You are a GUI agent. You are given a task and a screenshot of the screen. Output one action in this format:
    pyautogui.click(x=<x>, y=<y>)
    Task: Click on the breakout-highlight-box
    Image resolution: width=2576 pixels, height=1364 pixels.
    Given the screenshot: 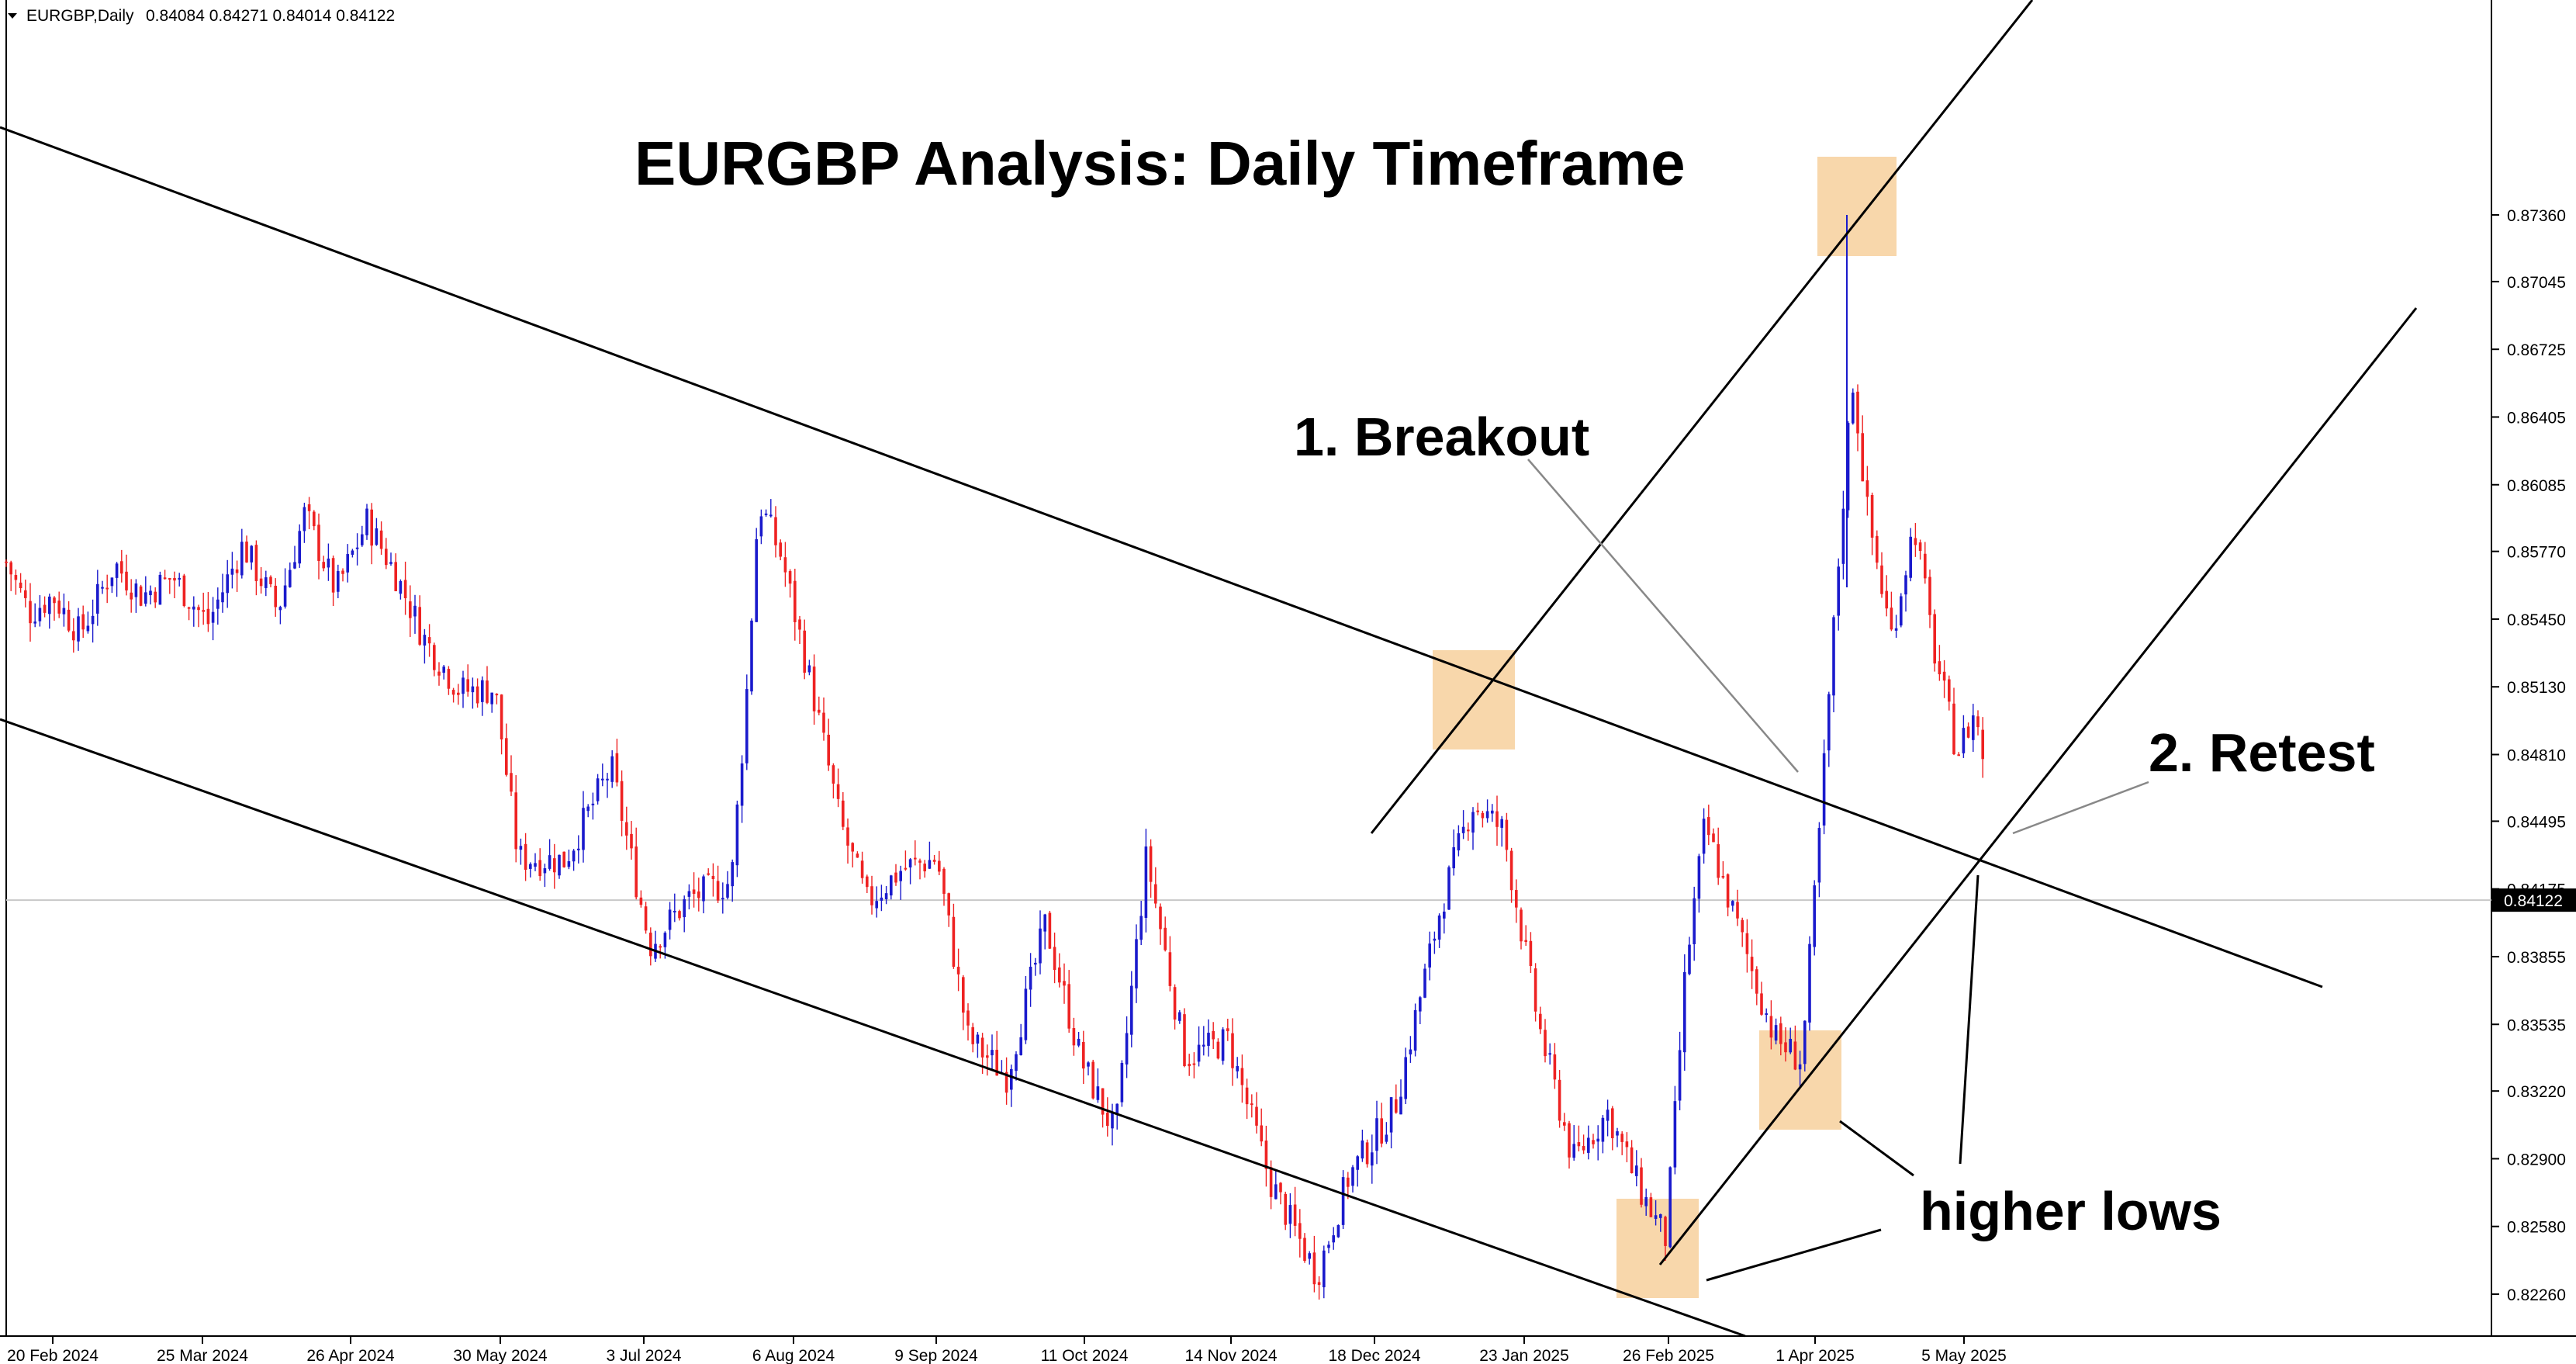 What is the action you would take?
    pyautogui.click(x=1474, y=700)
    